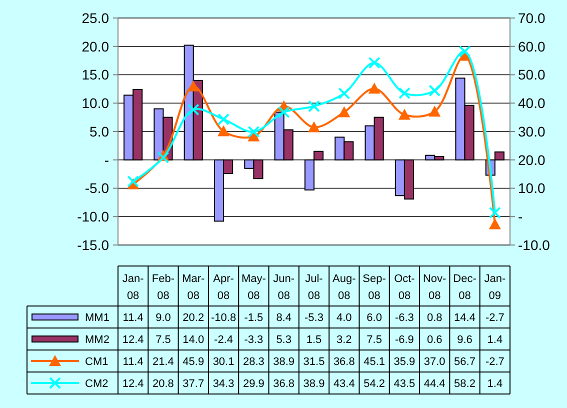  Describe the element at coordinates (344, 384) in the screenshot. I see `data-label: 43.4` at that location.